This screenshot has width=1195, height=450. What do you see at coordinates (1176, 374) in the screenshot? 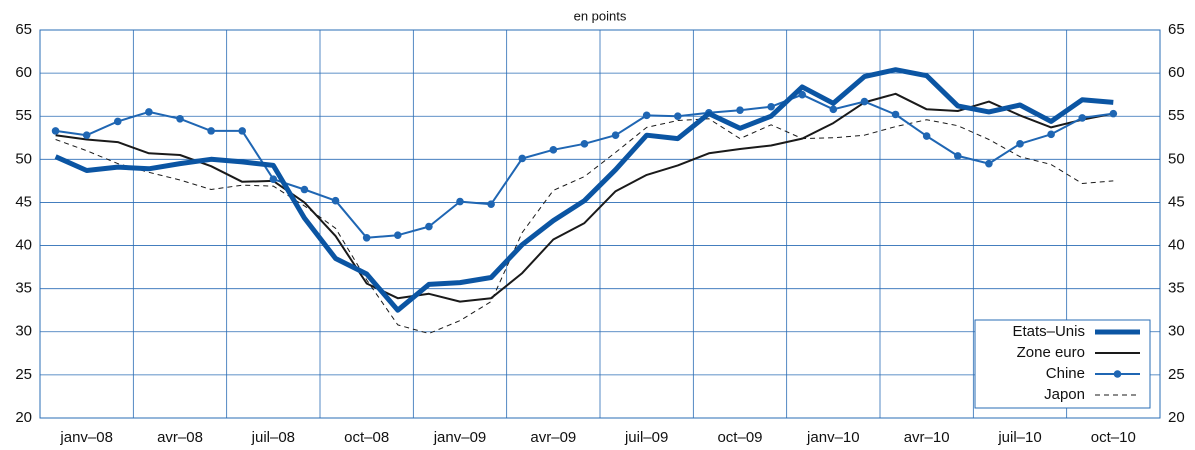
I see `y2-tick-label: 25` at bounding box center [1176, 374].